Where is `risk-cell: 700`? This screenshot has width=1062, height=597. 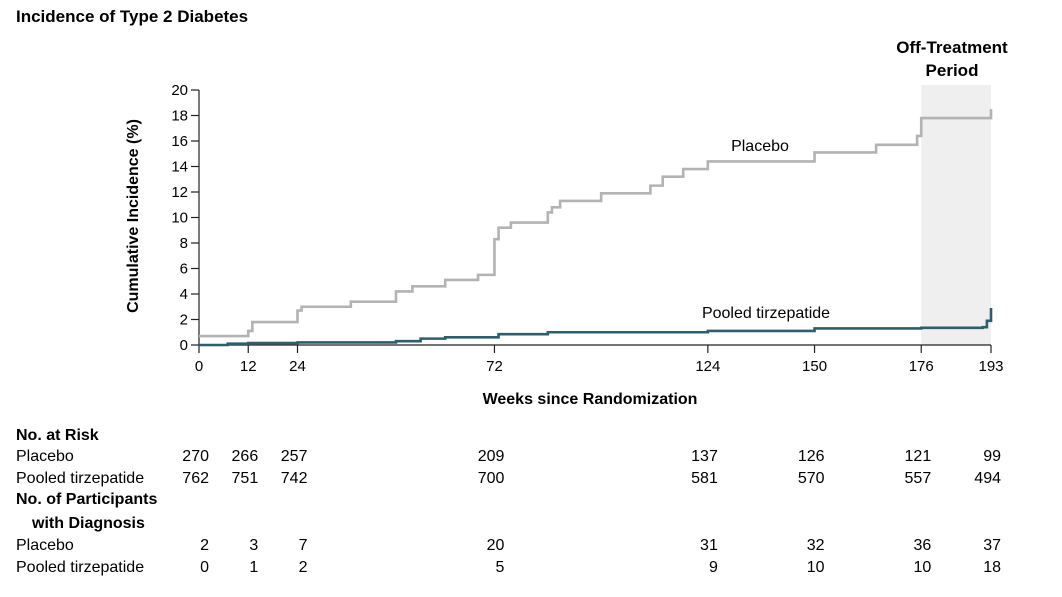 risk-cell: 700 is located at coordinates (491, 478).